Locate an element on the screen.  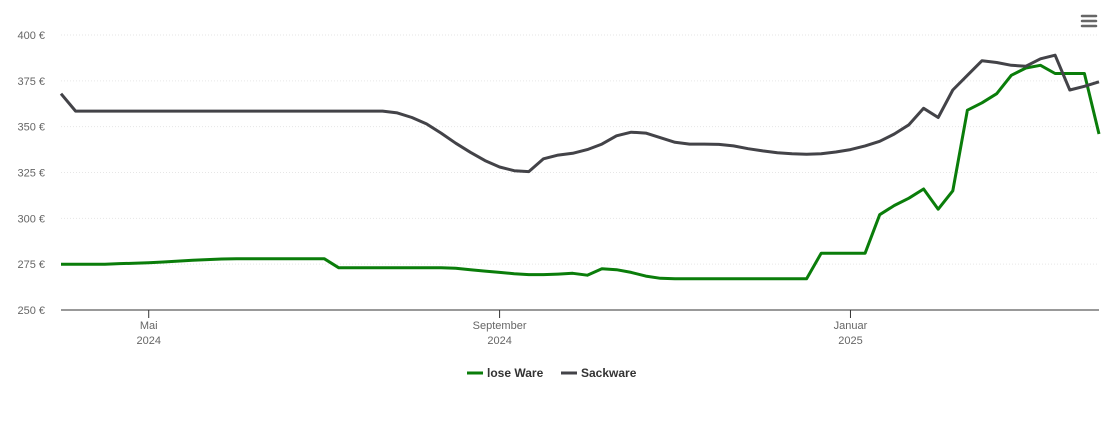
y-tick-label: 275 € is located at coordinates (31, 265).